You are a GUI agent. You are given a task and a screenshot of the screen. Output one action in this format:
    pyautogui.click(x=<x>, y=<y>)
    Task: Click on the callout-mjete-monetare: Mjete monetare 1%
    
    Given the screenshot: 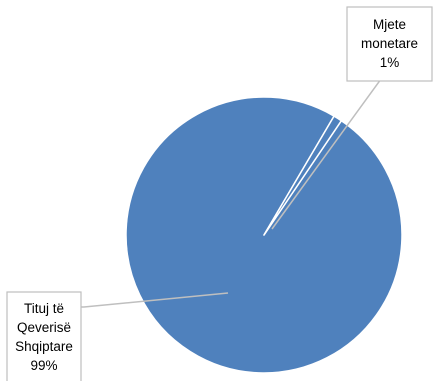 What is the action you would take?
    pyautogui.click(x=389, y=44)
    